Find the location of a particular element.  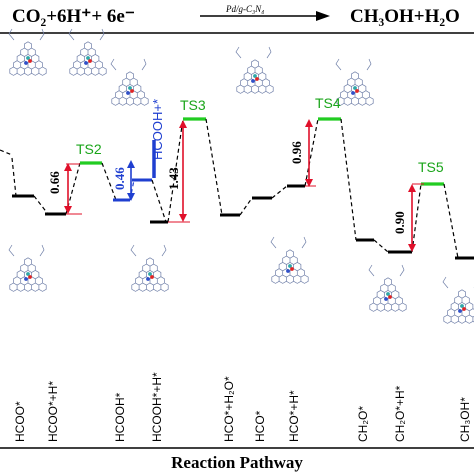

species-label: HCOO*+H* is located at coordinates (53, 411).